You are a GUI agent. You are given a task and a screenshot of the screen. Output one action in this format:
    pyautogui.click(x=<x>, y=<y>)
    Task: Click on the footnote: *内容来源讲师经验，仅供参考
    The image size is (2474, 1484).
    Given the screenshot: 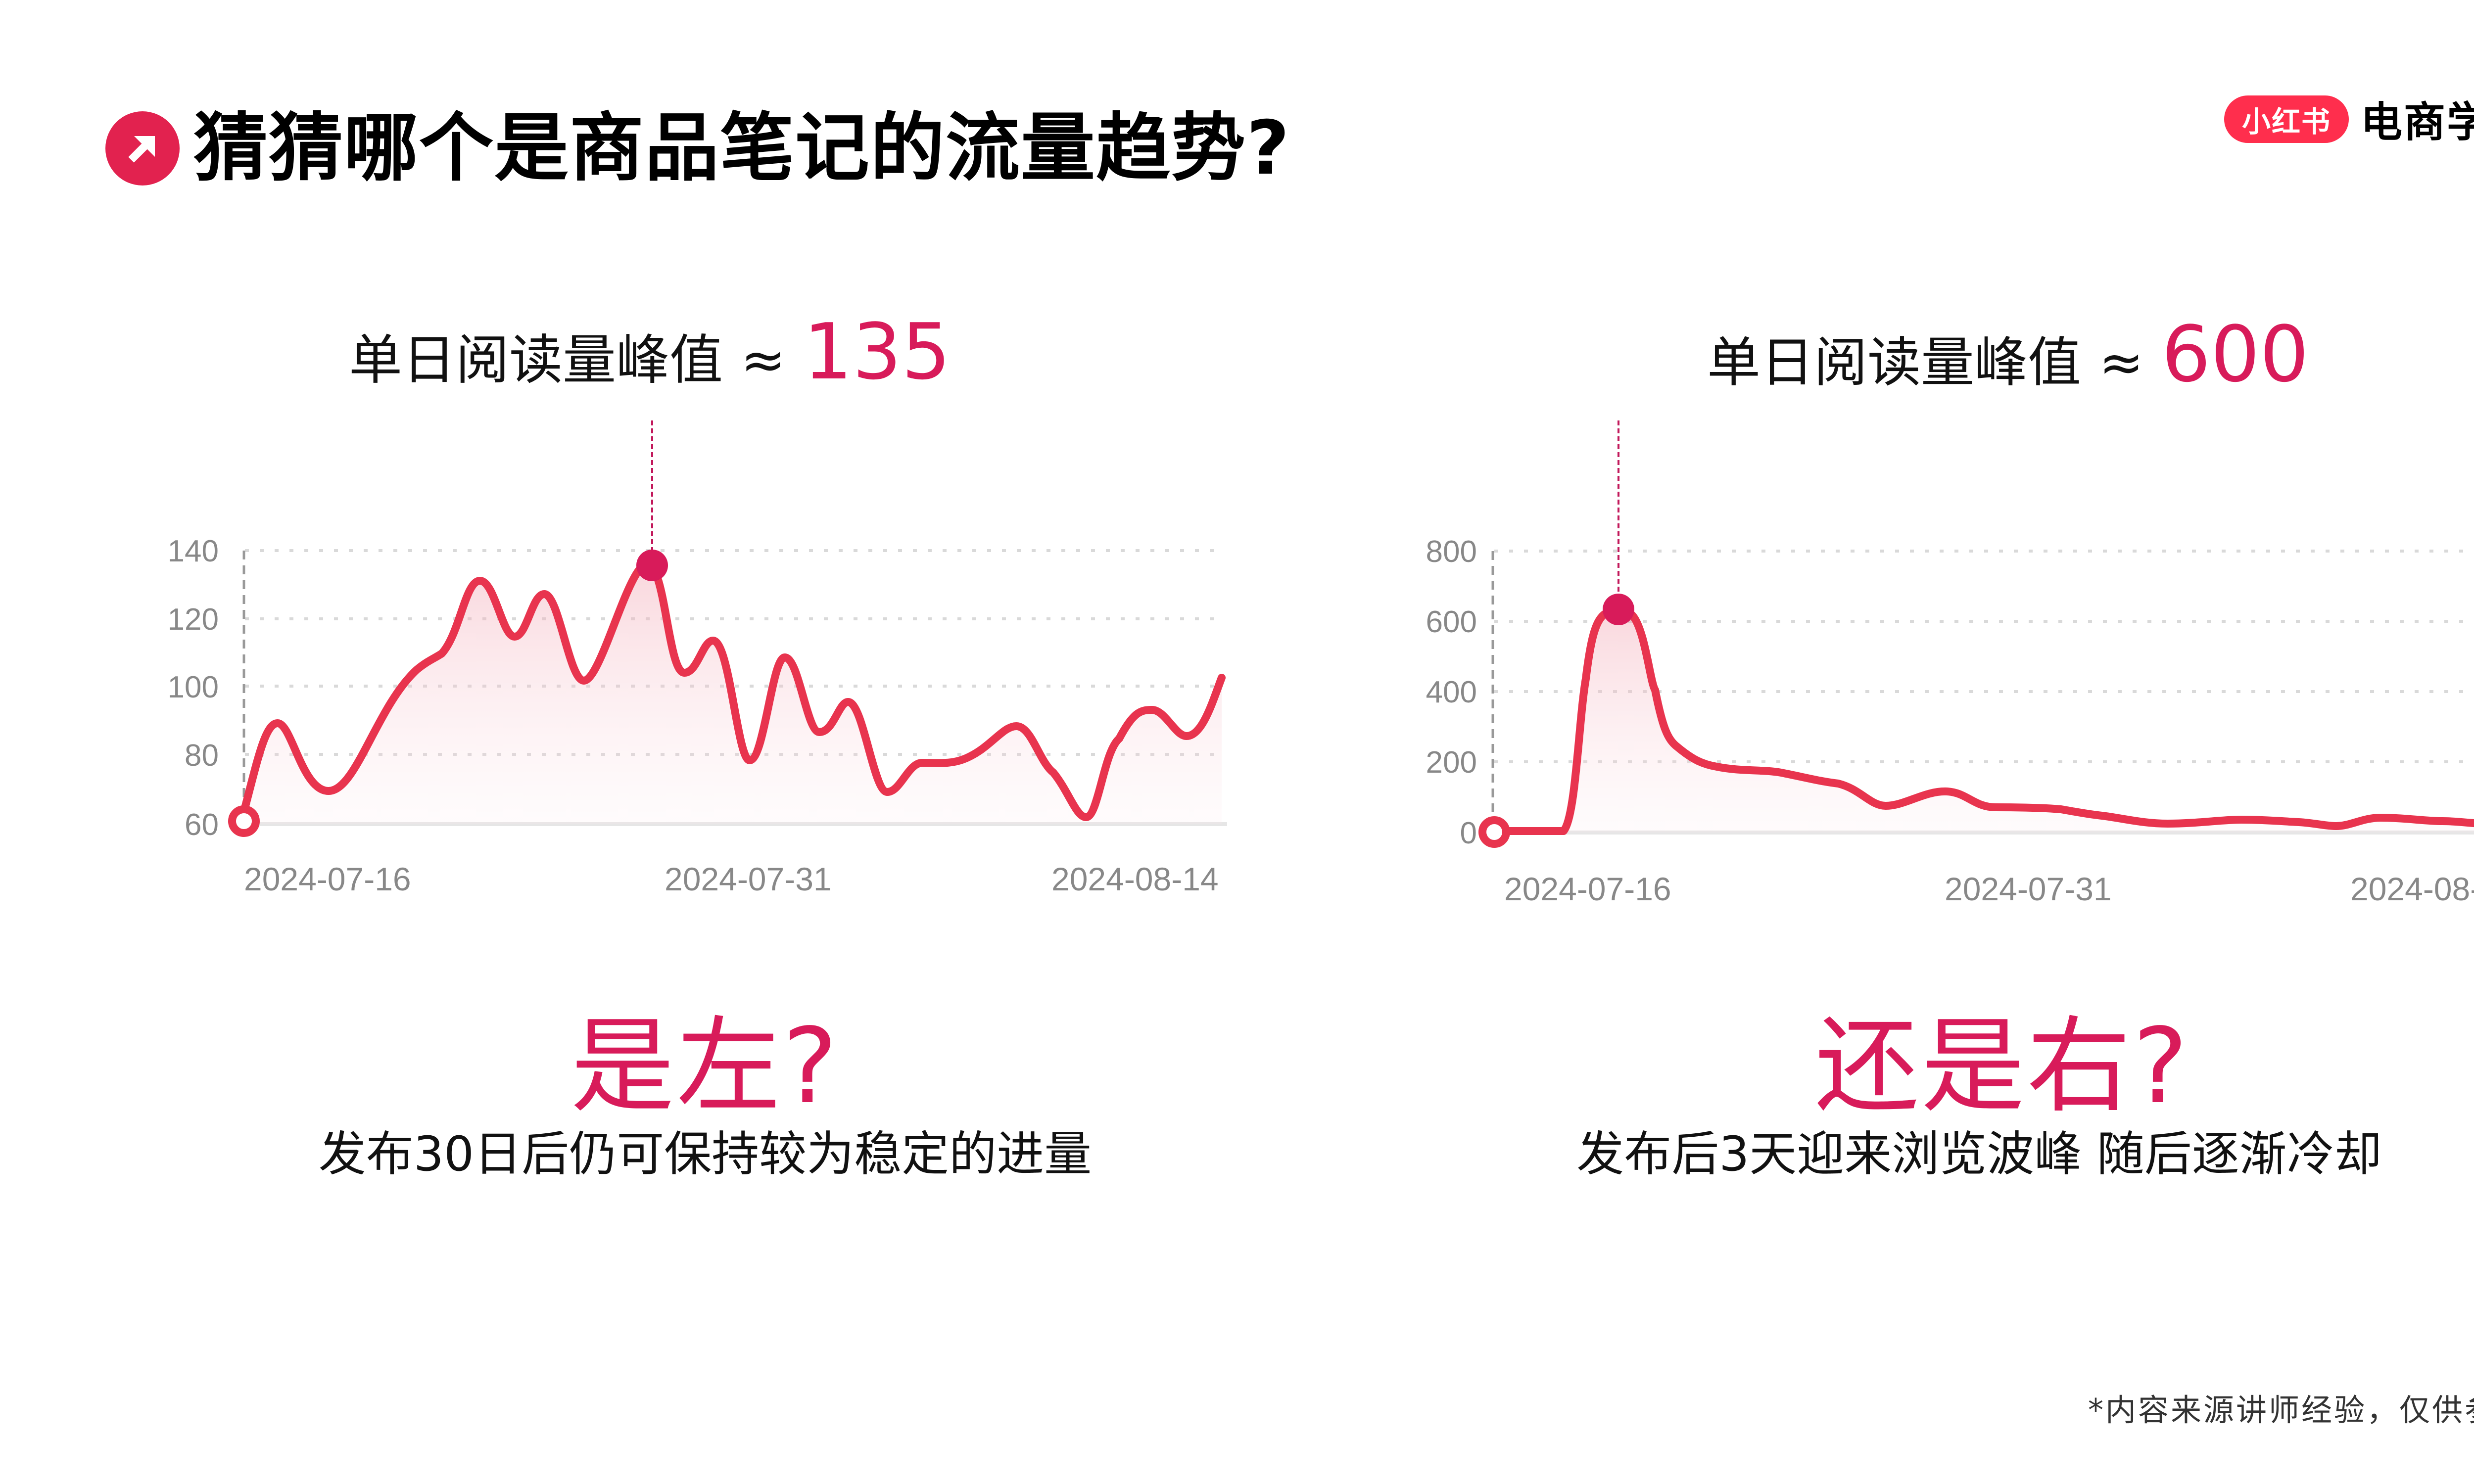 What is the action you would take?
    pyautogui.click(x=2281, y=1410)
    